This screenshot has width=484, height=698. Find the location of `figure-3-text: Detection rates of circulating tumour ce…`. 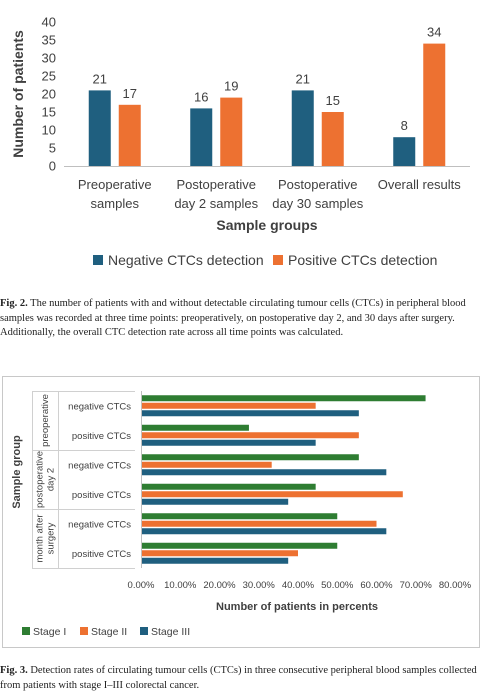

figure-3-text: Detection rates of circulating tumour ce… is located at coordinates (238, 678).